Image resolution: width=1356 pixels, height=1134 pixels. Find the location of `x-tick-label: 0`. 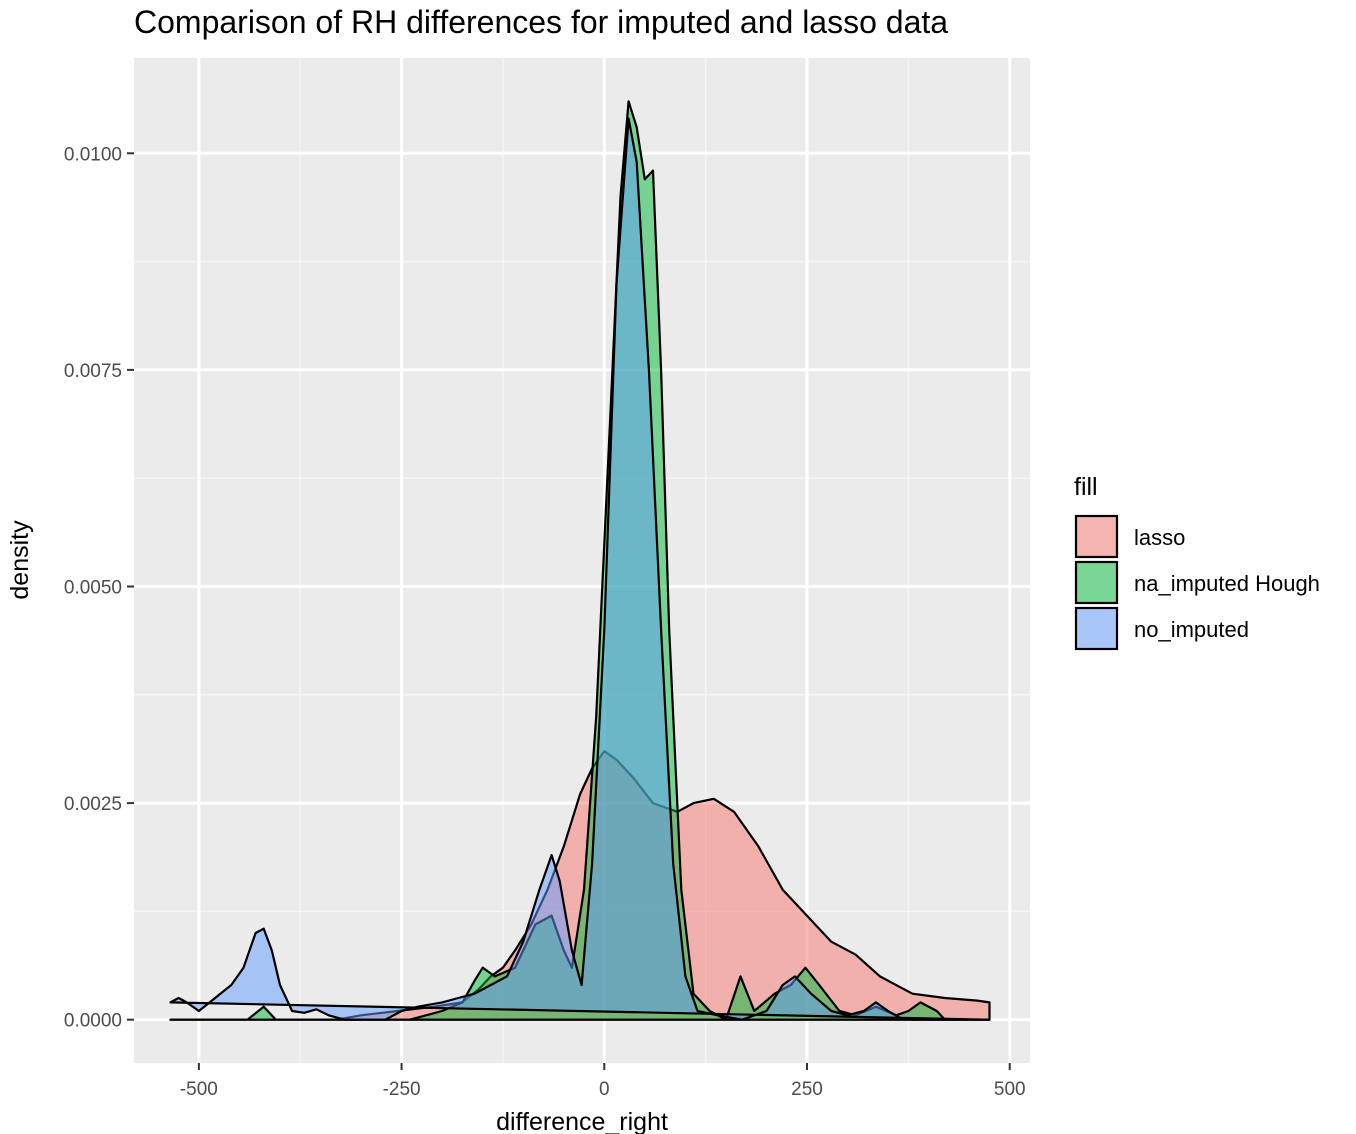

x-tick-label: 0 is located at coordinates (604, 1089).